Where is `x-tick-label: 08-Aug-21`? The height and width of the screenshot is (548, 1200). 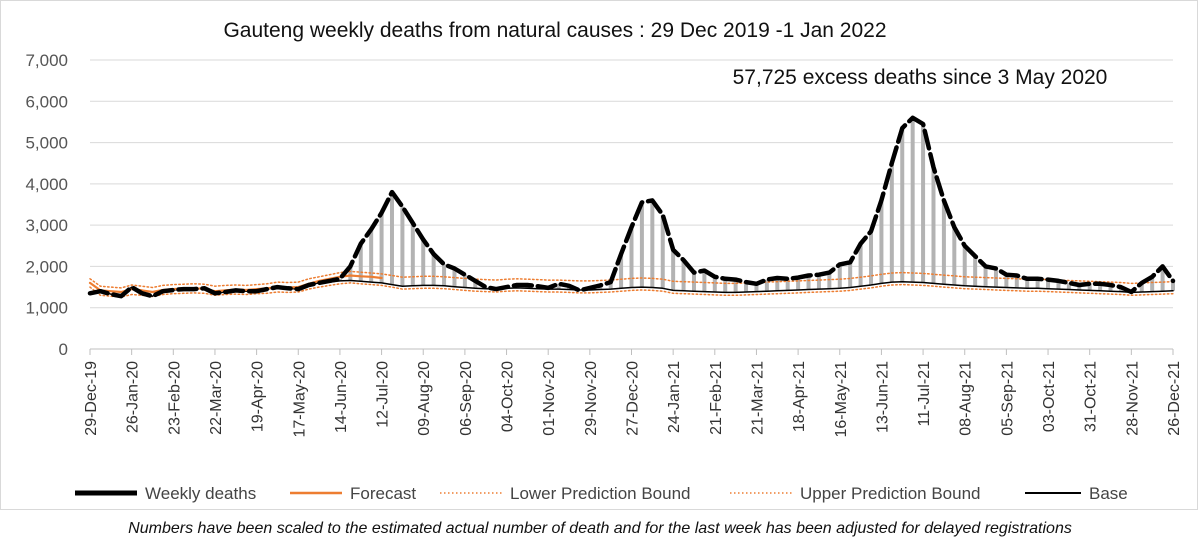 x-tick-label: 08-Aug-21 is located at coordinates (966, 398).